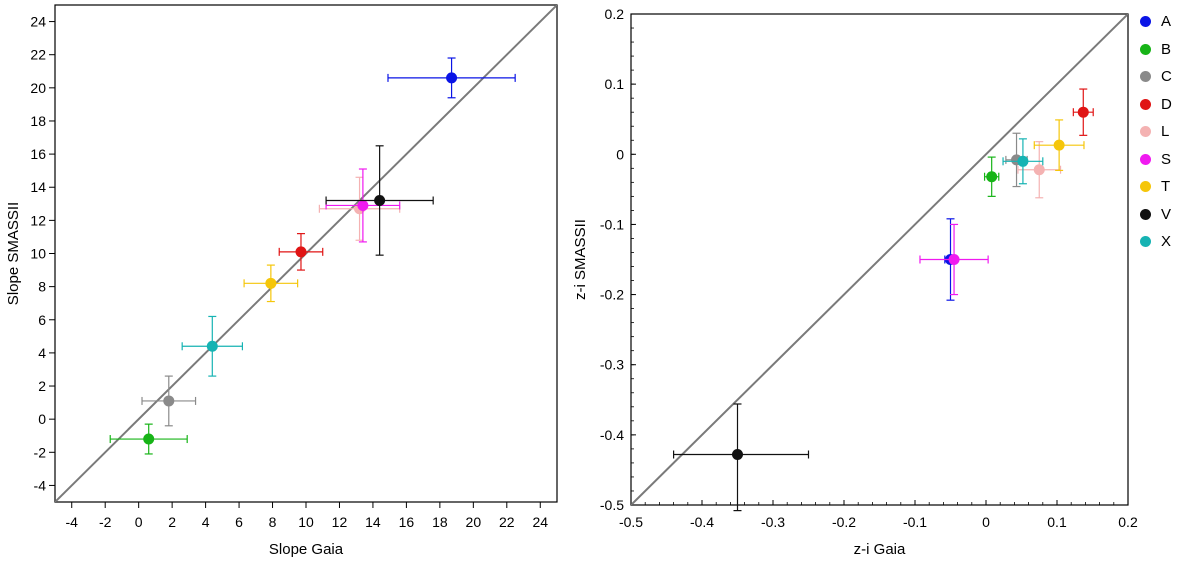 The height and width of the screenshot is (566, 1200). What do you see at coordinates (1165, 132) in the screenshot?
I see `legend-label: L` at bounding box center [1165, 132].